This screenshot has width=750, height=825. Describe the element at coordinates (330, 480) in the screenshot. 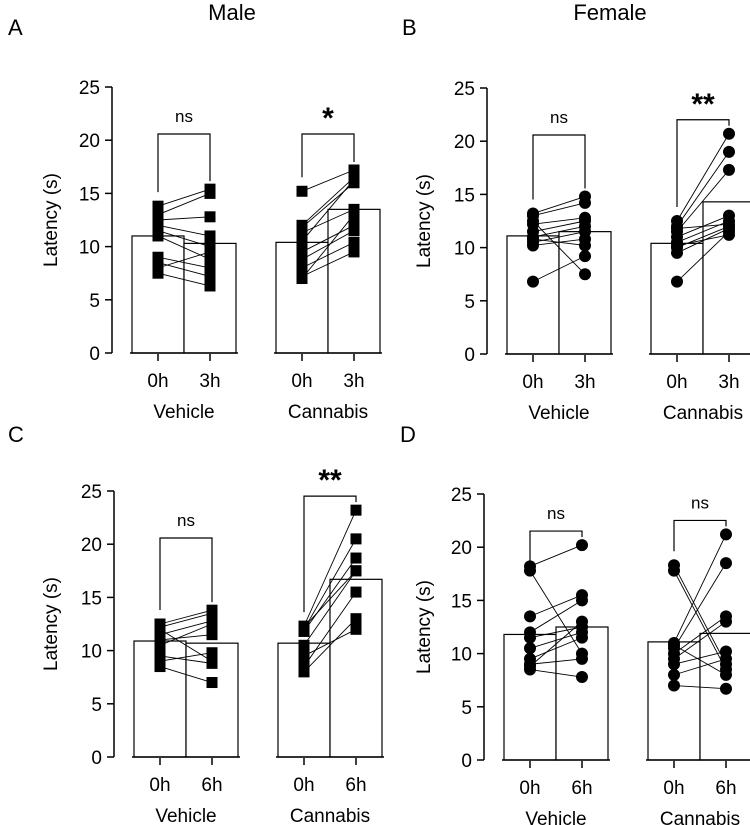

I see `significance-label: **` at that location.